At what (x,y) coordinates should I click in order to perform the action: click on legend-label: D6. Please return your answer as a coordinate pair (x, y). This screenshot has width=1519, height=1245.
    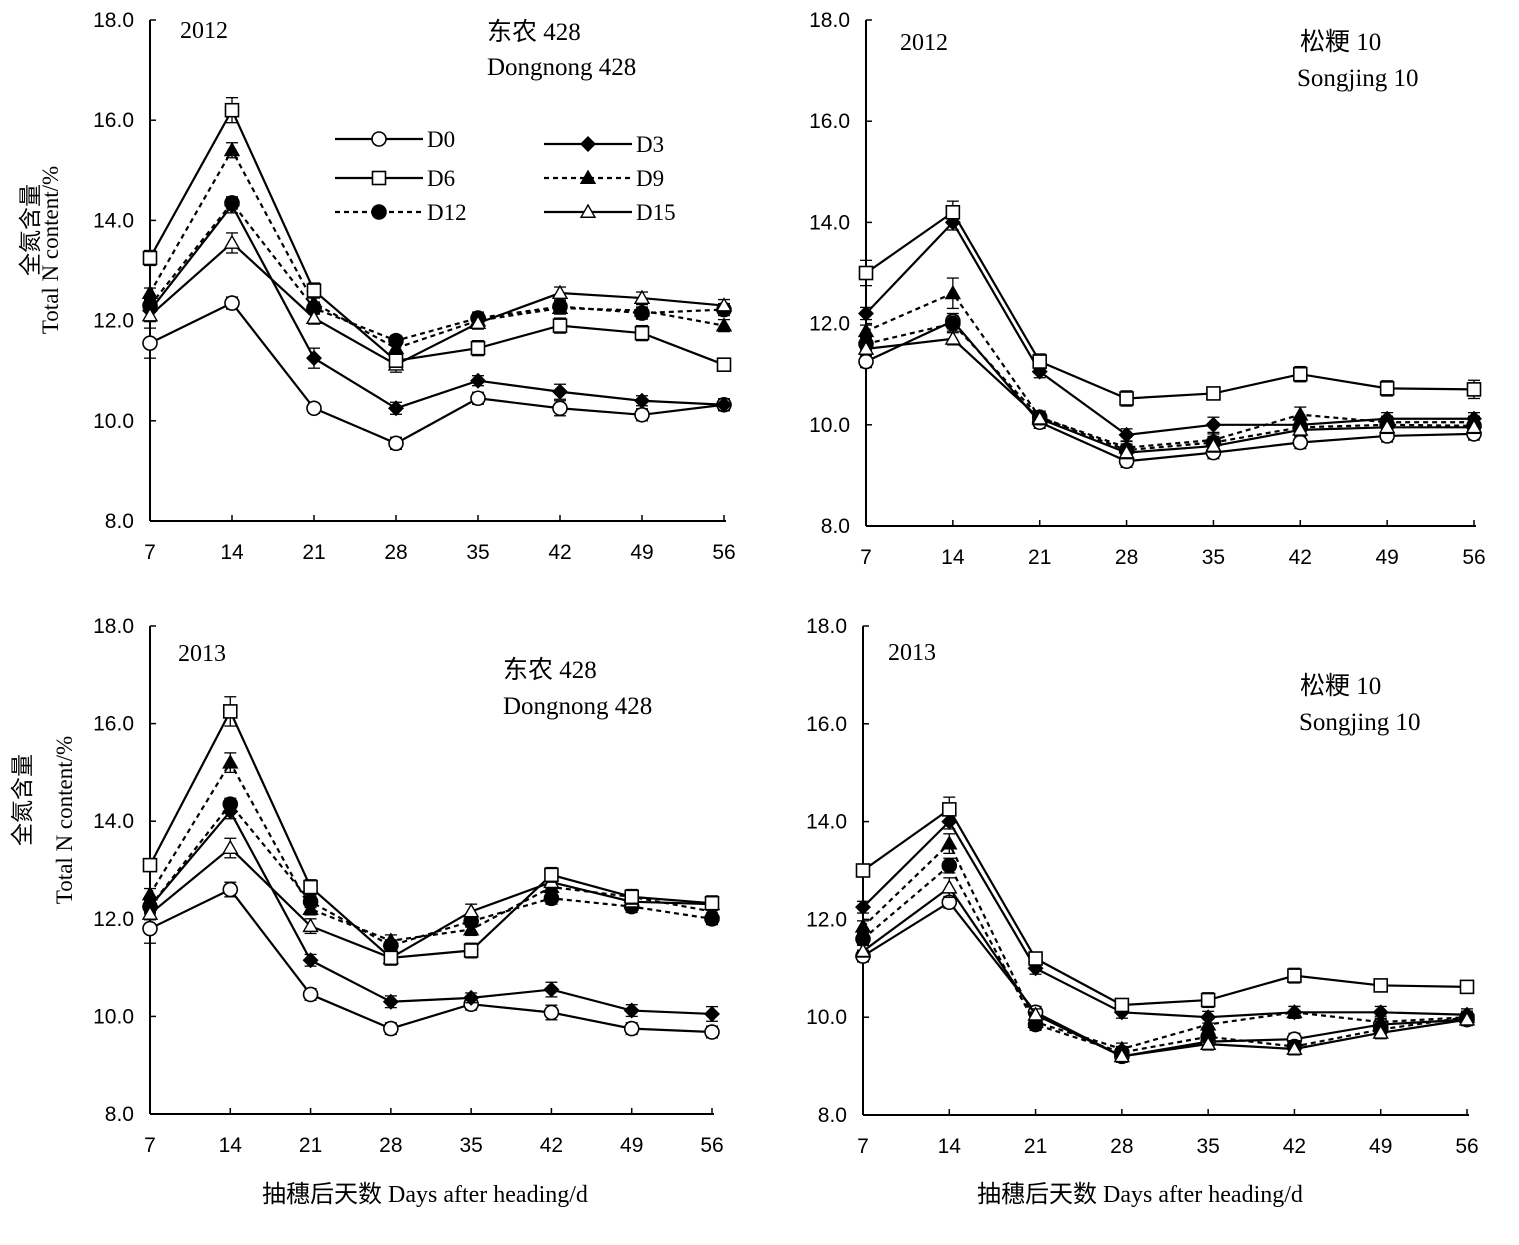
    Looking at the image, I should click on (441, 178).